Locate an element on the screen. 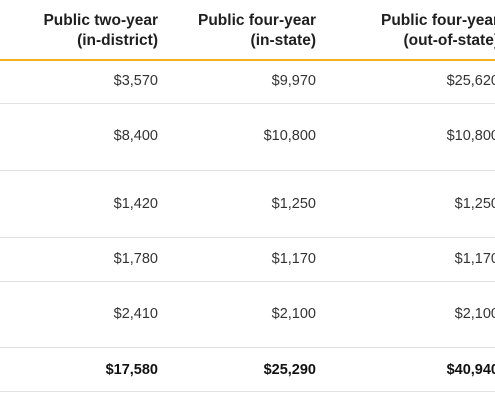 The width and height of the screenshot is (495, 400). column-header-public-two-year: Public two-year (in-district) is located at coordinates (100, 31).